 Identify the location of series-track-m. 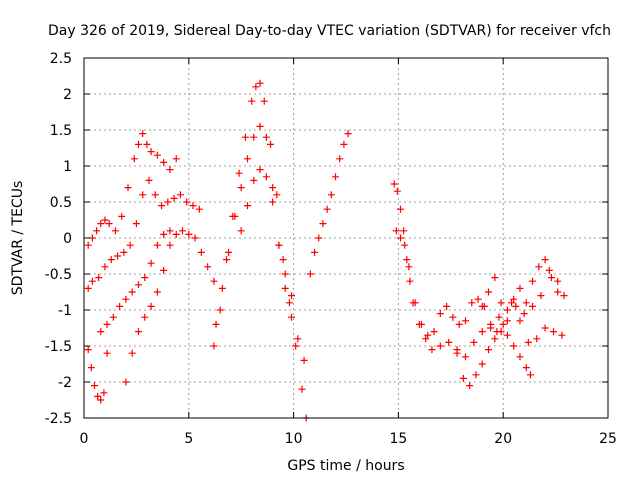
(520, 290).